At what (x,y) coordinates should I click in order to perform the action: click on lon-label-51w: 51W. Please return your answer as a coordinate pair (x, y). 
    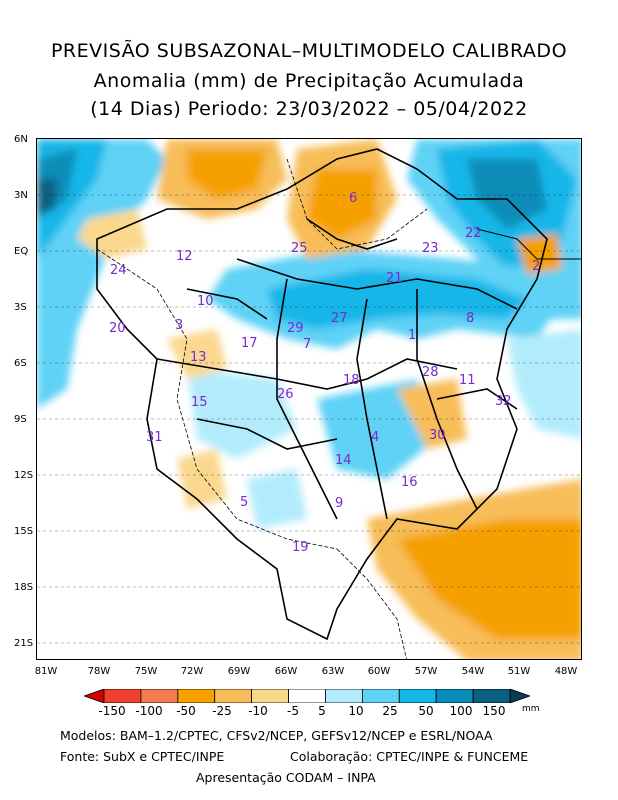
    Looking at the image, I should click on (519, 671).